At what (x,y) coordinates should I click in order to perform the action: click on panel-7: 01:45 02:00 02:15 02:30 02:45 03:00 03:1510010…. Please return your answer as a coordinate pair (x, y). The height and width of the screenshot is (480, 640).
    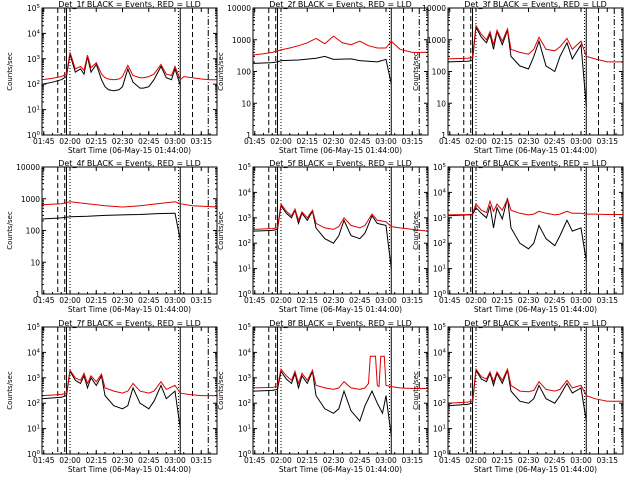
    Looking at the image, I should click on (112, 396).